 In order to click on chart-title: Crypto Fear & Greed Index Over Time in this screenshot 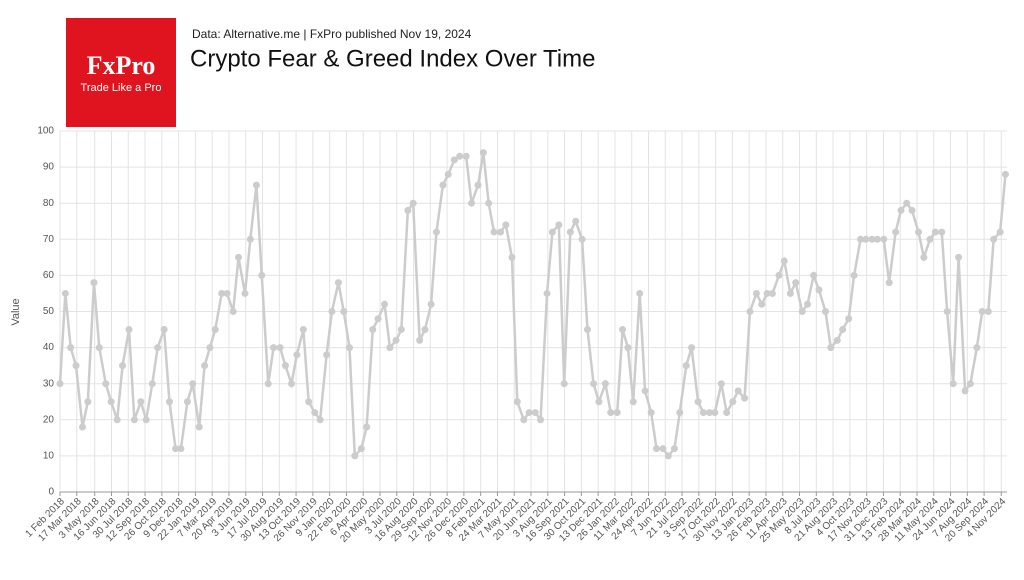, I will do `click(392, 58)`.